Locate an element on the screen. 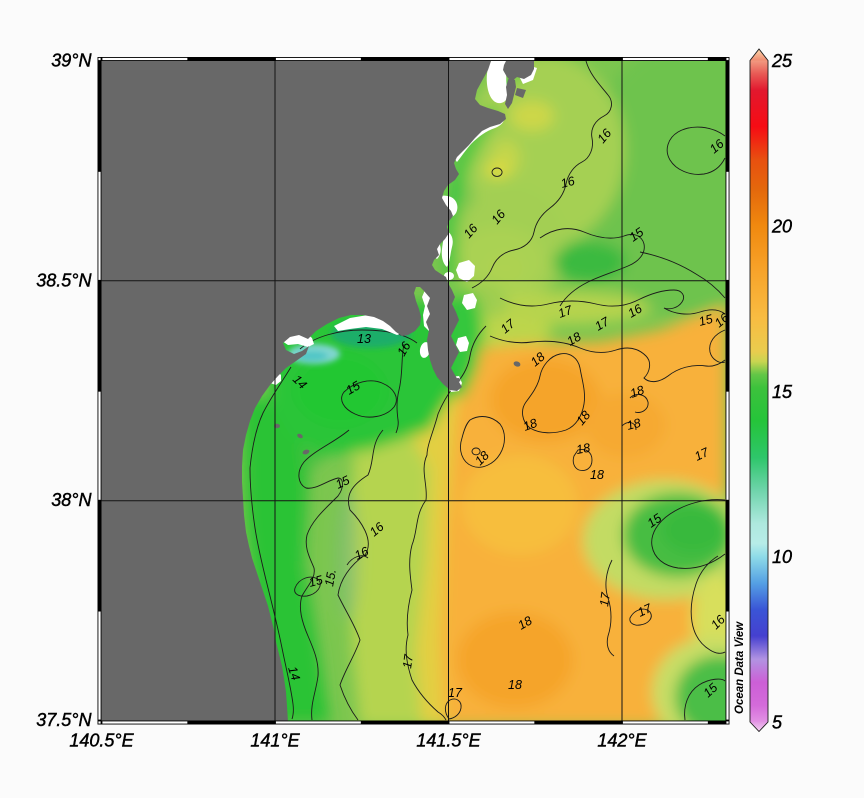 The height and width of the screenshot is (798, 864). svg-text: 5 is located at coordinates (777, 723).